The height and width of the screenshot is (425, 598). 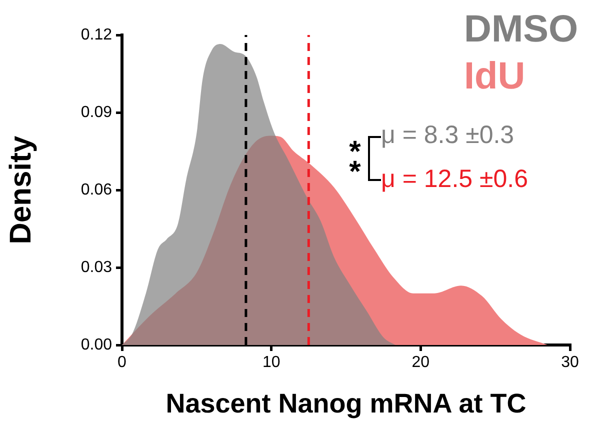 I want to click on x-axis-title: Nascent Nanog mRNA at TC, so click(x=346, y=403).